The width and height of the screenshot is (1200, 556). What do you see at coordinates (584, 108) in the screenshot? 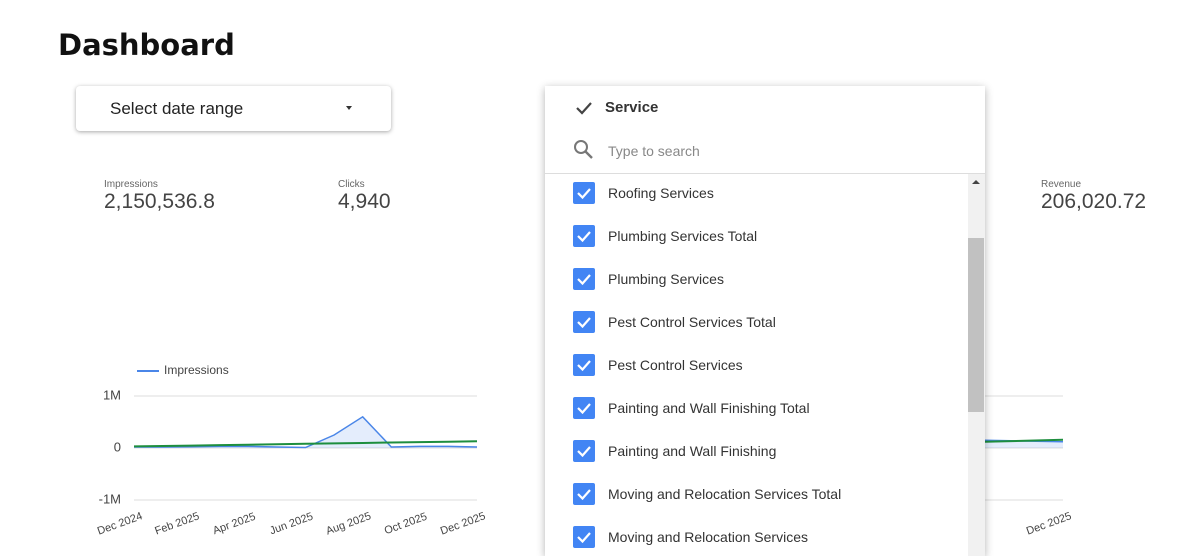
I see `header-check` at bounding box center [584, 108].